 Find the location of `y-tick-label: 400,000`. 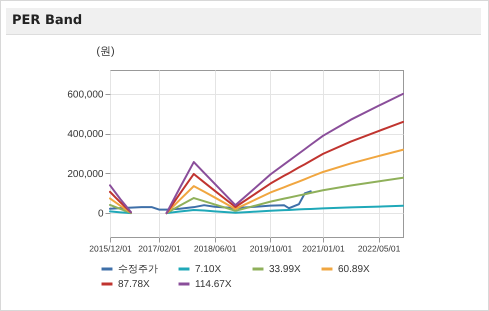

y-tick-label: 400,000 is located at coordinates (85, 134).